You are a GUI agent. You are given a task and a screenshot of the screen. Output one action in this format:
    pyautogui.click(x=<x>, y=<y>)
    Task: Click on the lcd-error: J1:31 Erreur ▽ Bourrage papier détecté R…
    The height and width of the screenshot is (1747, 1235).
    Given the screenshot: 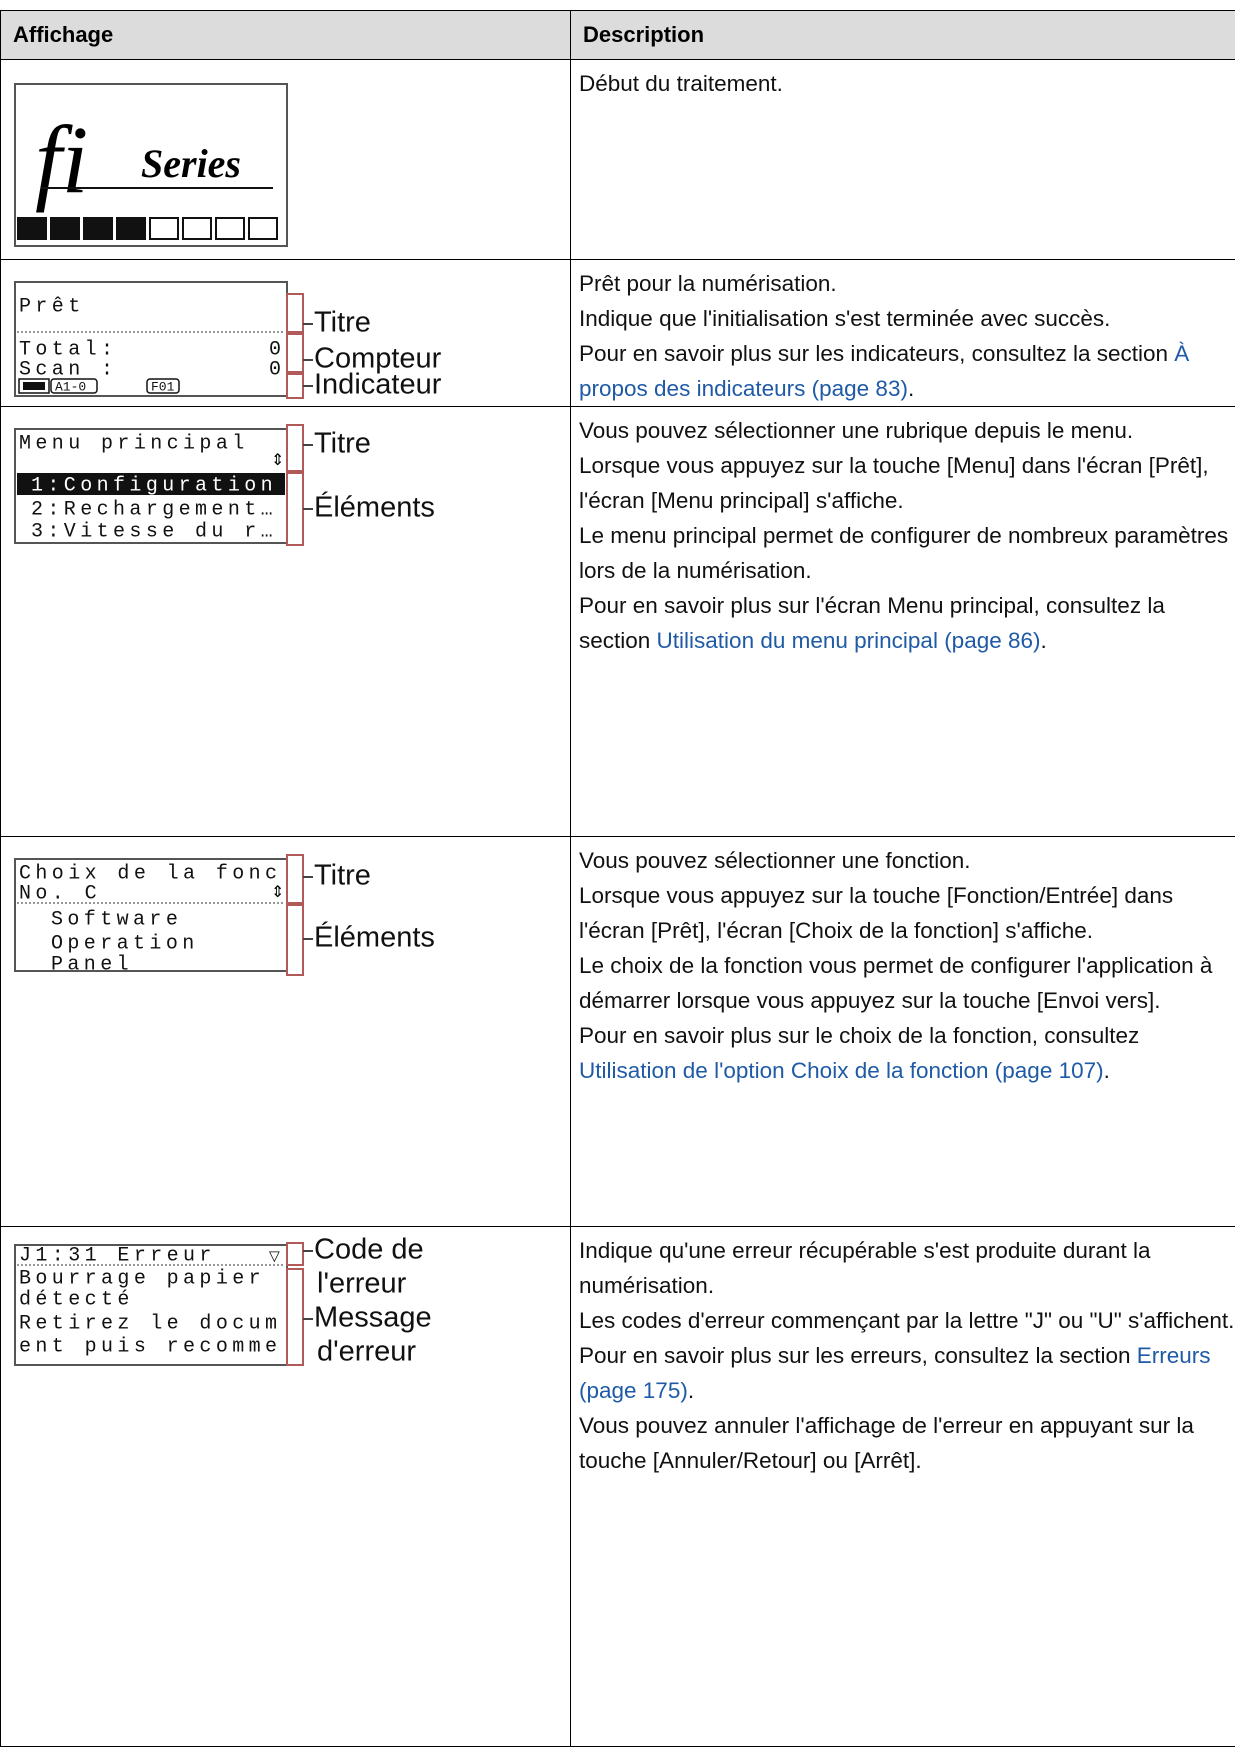 What is the action you would take?
    pyautogui.click(x=285, y=1307)
    